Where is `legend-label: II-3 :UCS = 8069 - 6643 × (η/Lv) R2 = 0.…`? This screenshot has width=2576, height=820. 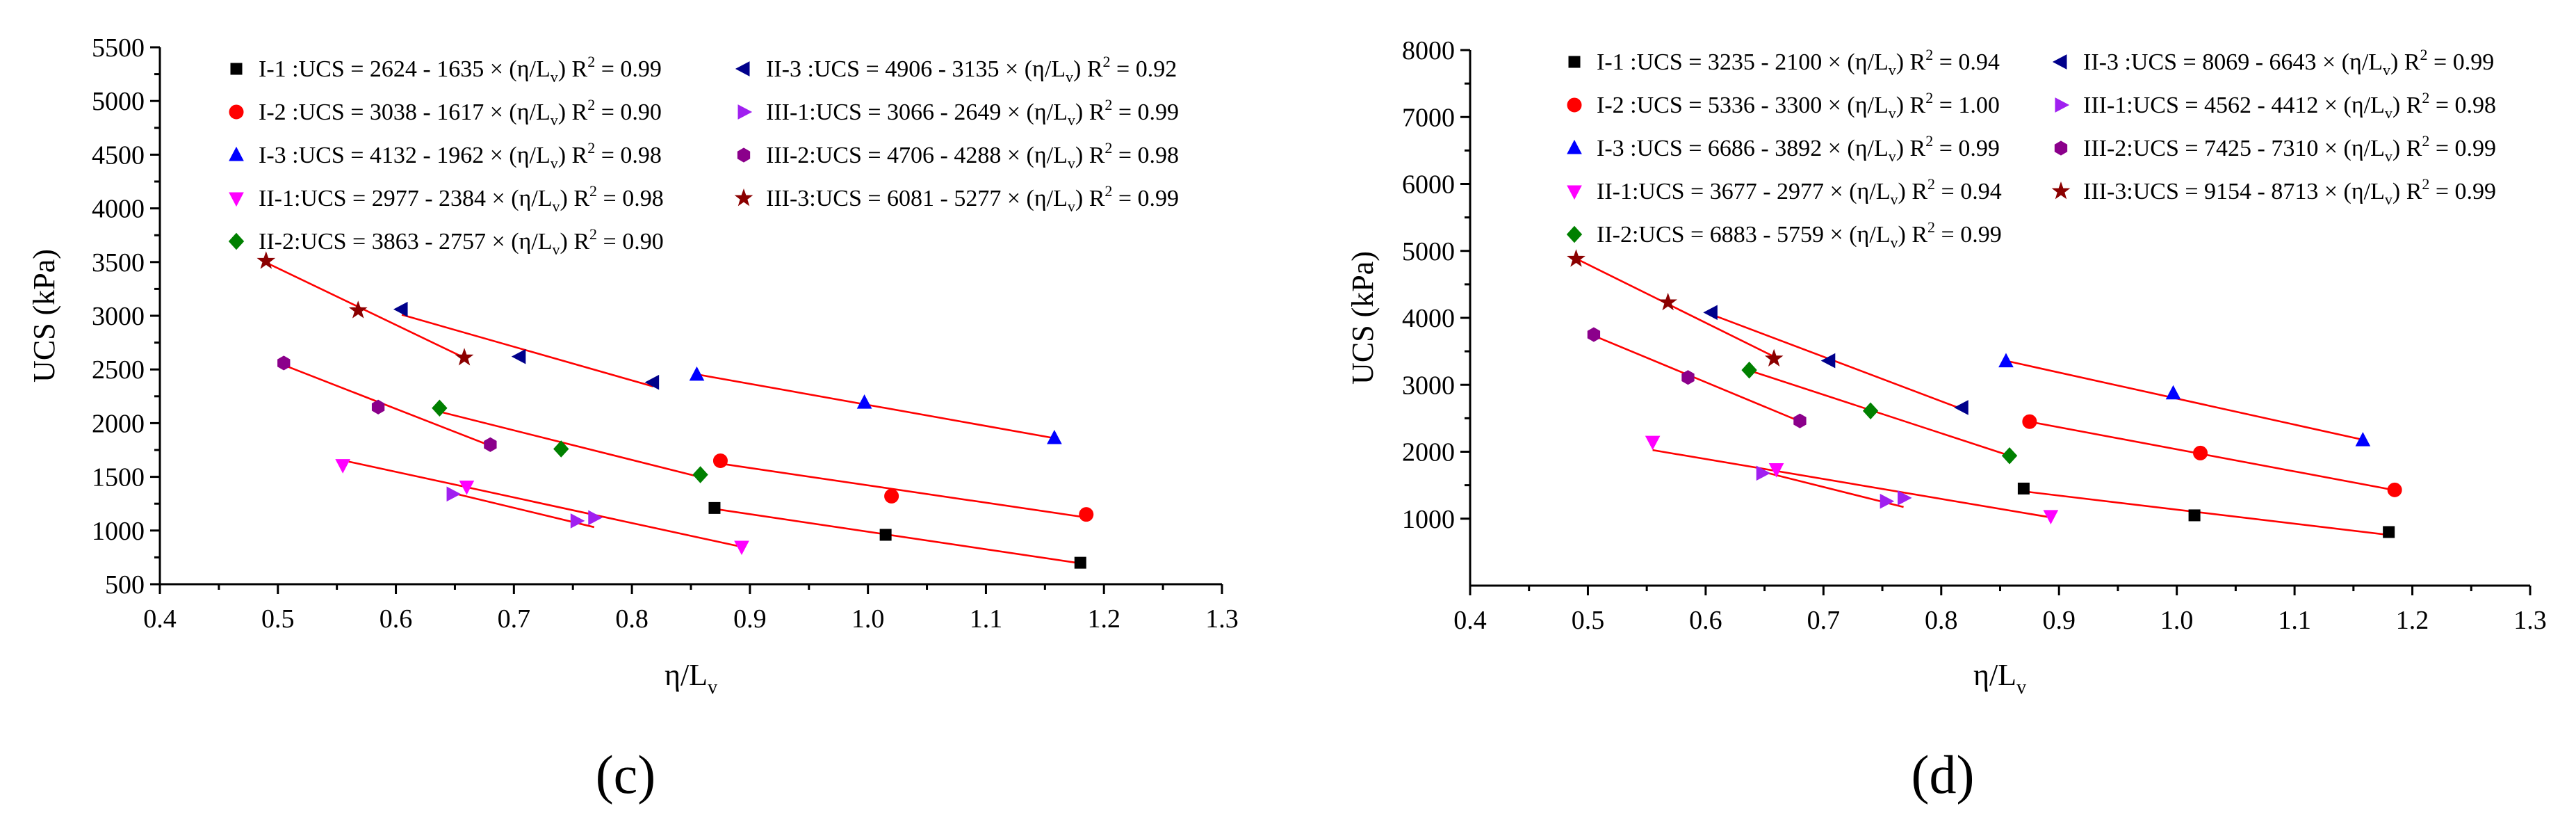 legend-label: II-3 :UCS = 8069 - 6643 × (η/Lv) R2 = 0.… is located at coordinates (2288, 62).